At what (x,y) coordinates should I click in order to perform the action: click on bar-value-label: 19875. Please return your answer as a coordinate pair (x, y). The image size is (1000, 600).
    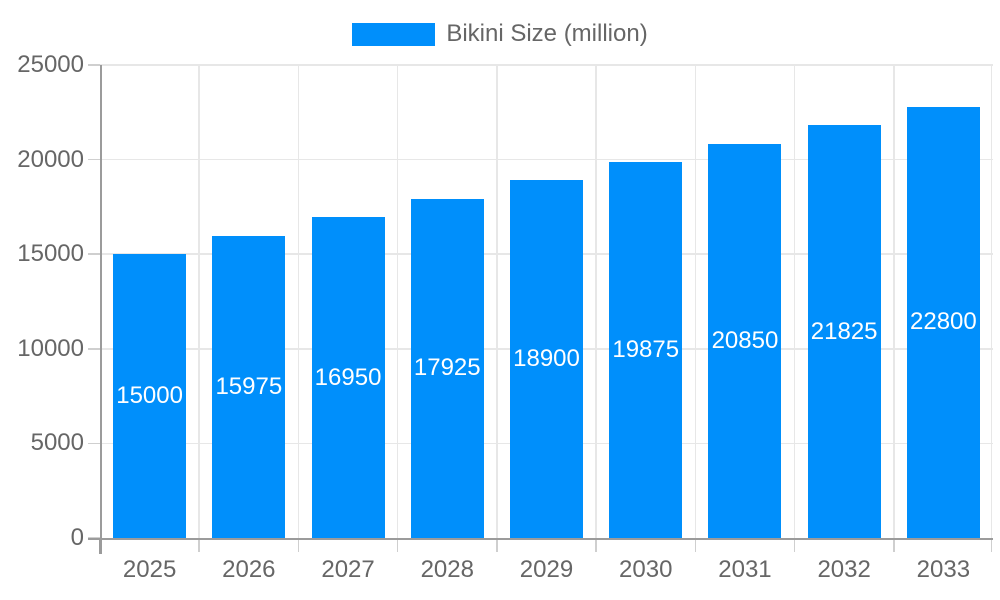
    Looking at the image, I should click on (646, 349).